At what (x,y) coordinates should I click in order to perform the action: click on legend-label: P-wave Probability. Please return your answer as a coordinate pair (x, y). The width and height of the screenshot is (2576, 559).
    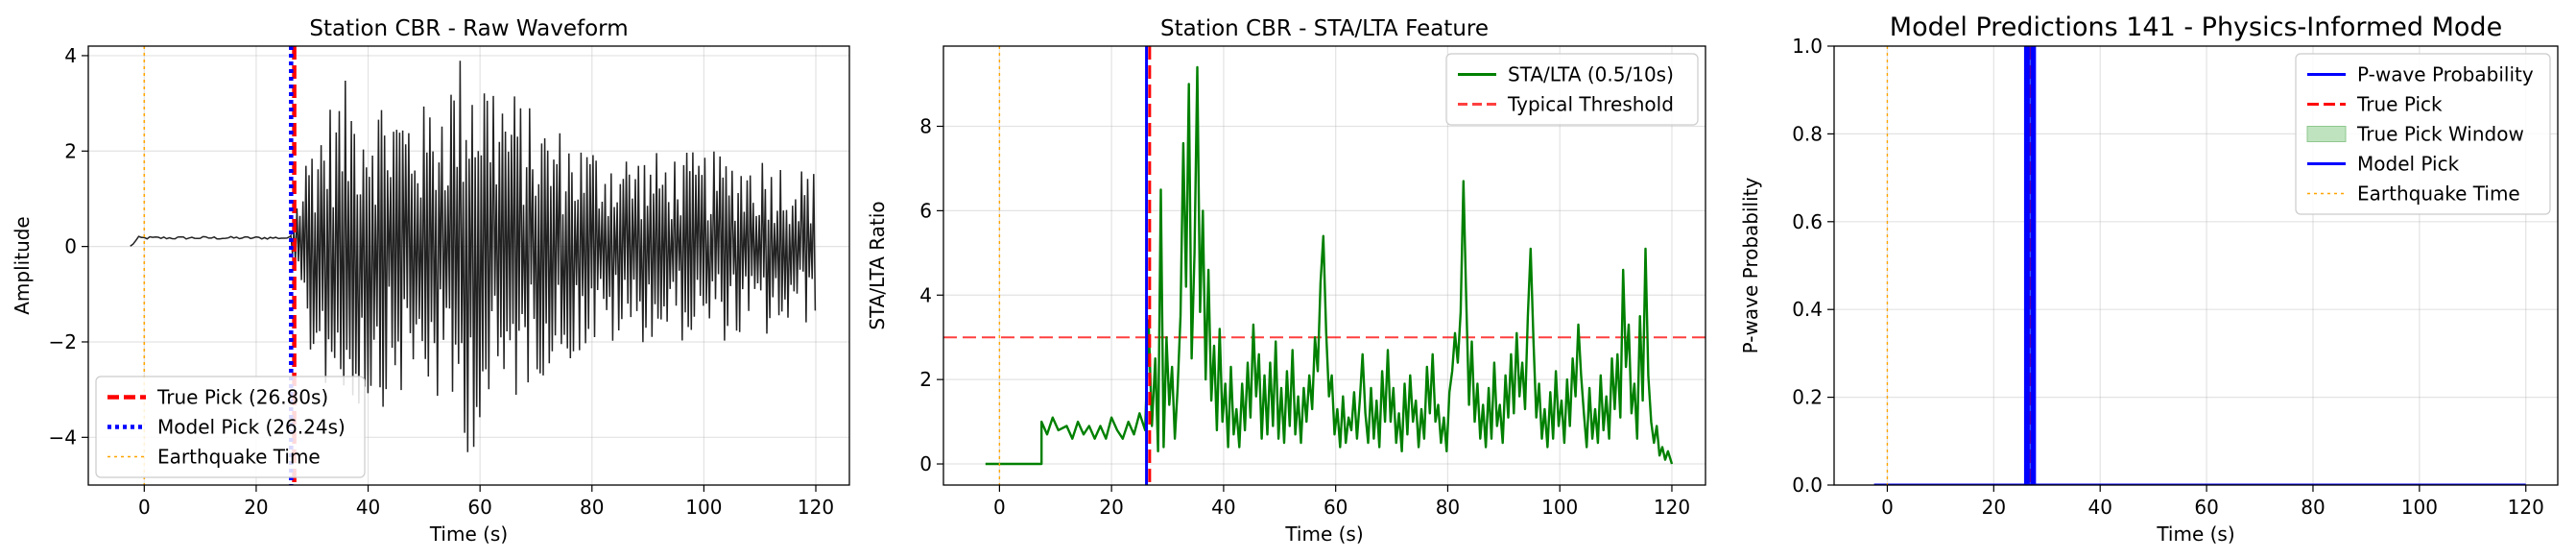
    Looking at the image, I should click on (2445, 74).